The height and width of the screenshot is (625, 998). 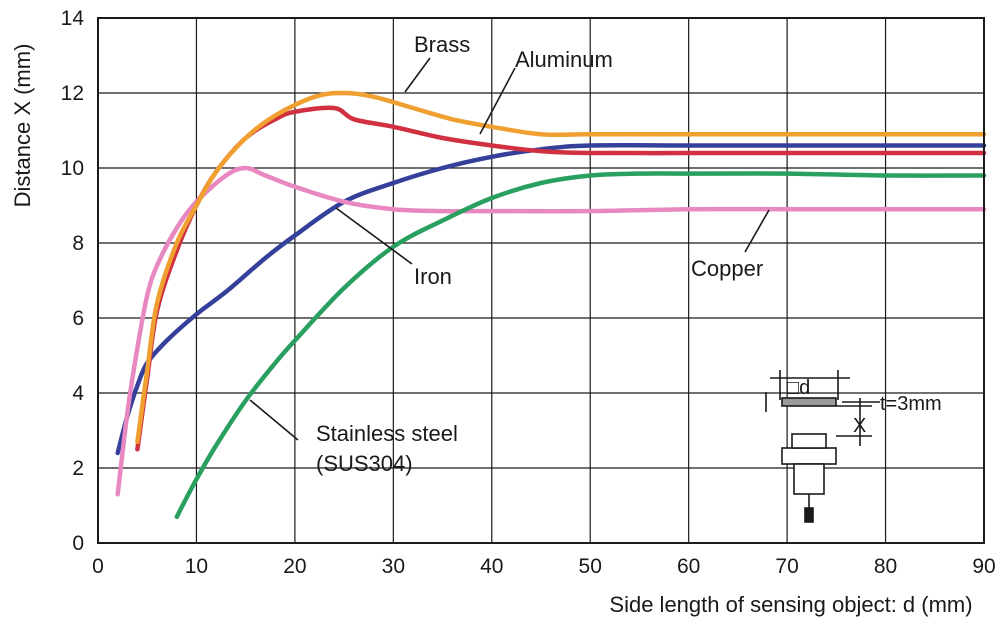 I want to click on x-tick-label: 40, so click(x=491, y=566).